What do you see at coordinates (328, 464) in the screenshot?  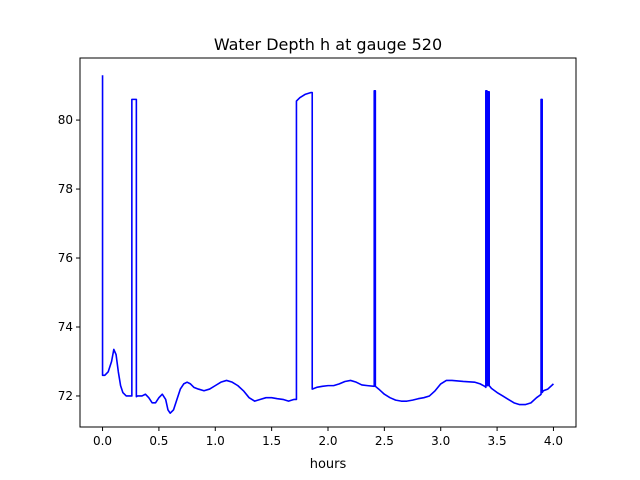 I see `x-axis-label: hours` at bounding box center [328, 464].